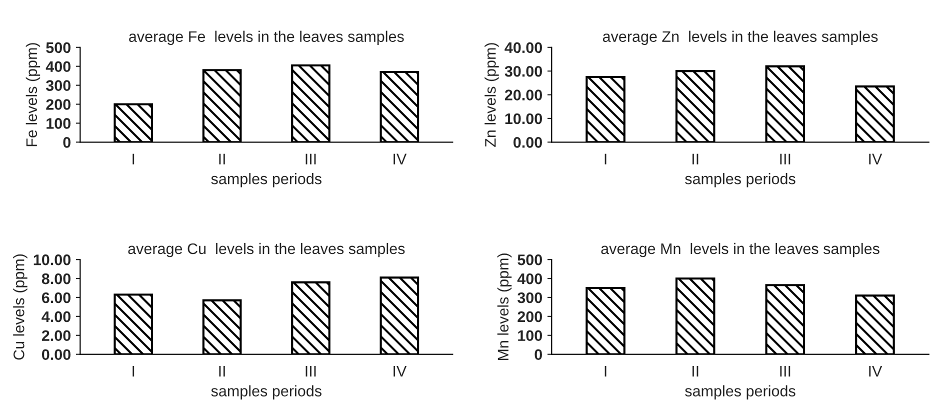 The height and width of the screenshot is (412, 943). What do you see at coordinates (523, 95) in the screenshot?
I see `y-tick-label: 20.00` at bounding box center [523, 95].